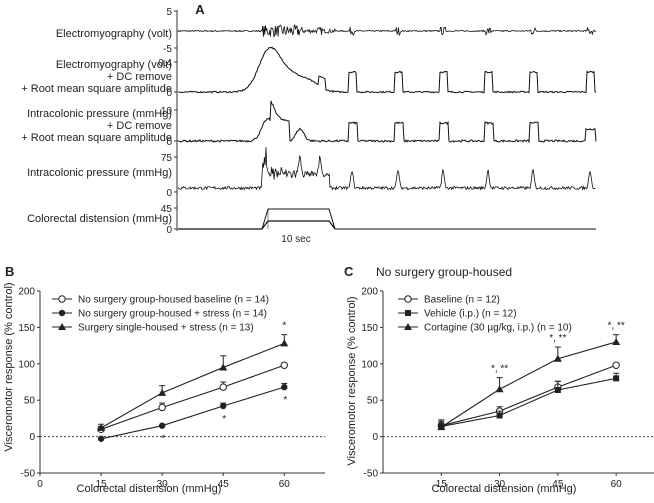 The width and height of the screenshot is (654, 503). Describe the element at coordinates (470, 314) in the screenshot. I see `legend-label: Vehicle (i.p.) (n = 12)` at that location.